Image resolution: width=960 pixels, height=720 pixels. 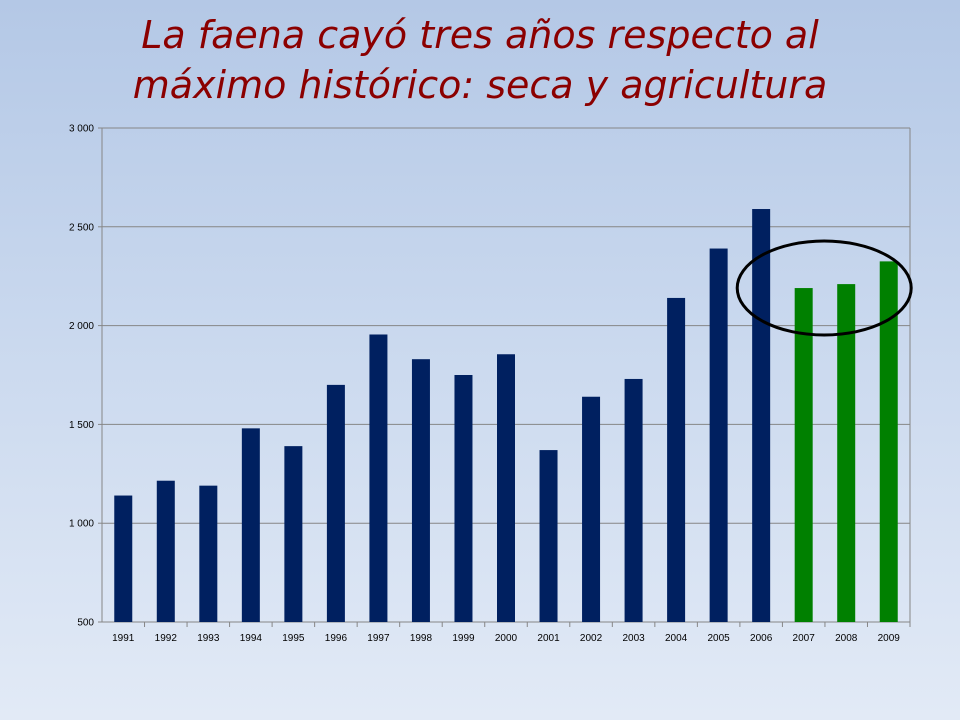 I want to click on y-tick-label: 500, so click(x=85, y=623).